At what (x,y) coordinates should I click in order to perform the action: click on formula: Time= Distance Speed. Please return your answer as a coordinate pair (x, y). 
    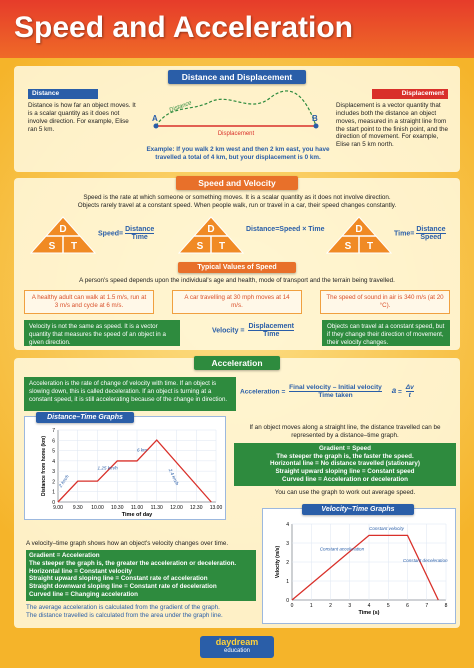
    Looking at the image, I should click on (421, 233).